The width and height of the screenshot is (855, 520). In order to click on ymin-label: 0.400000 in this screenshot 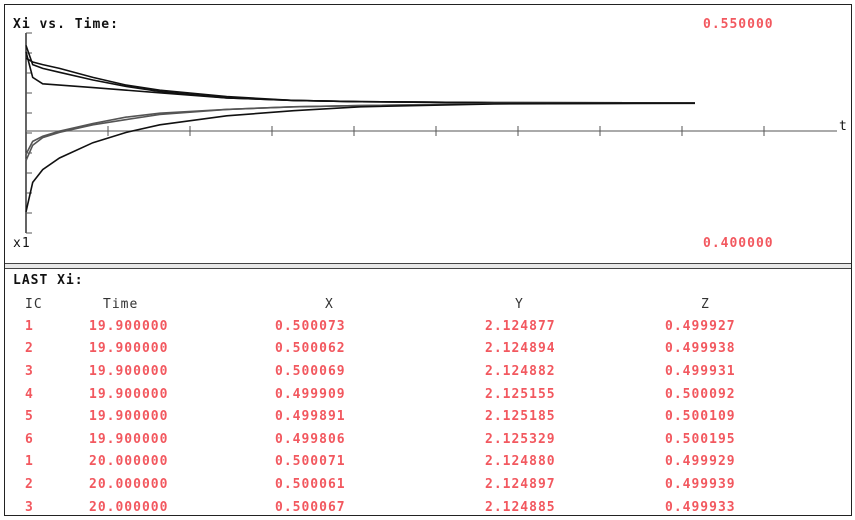, I will do `click(738, 243)`.